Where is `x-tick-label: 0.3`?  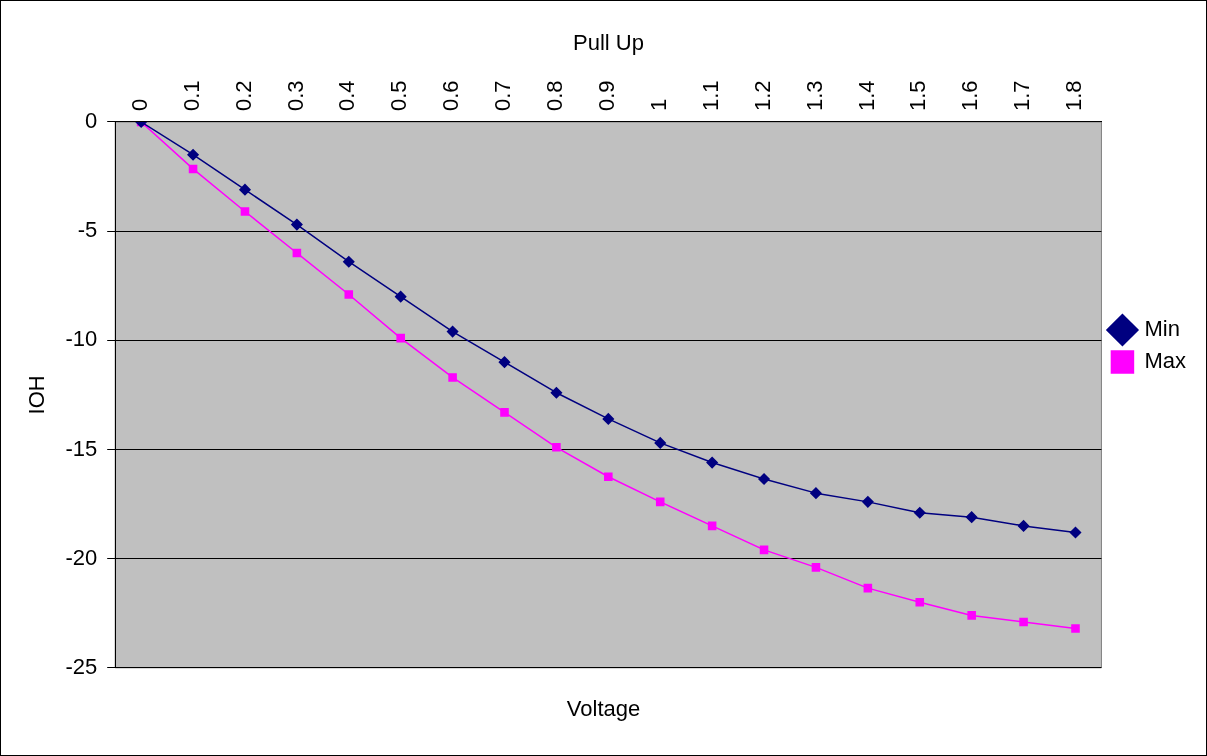 x-tick-label: 0.3 is located at coordinates (295, 95).